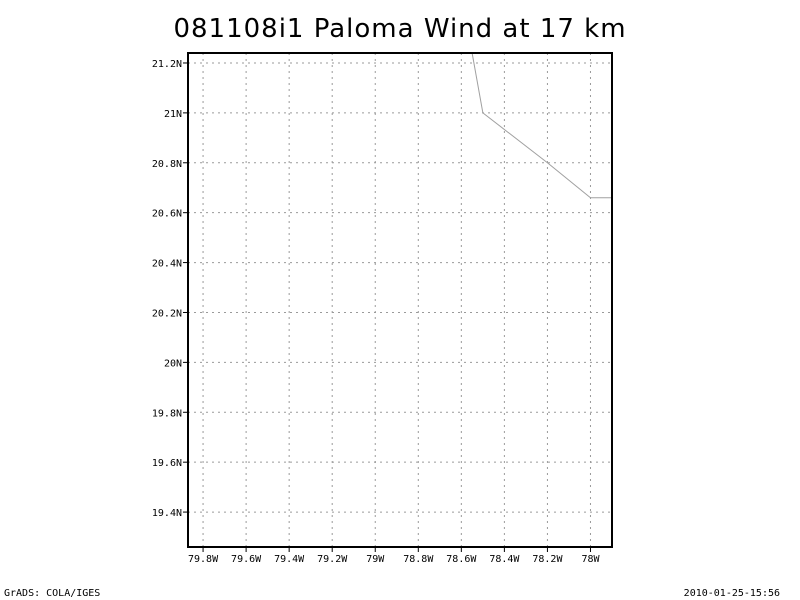 This screenshot has width=800, height=600. Describe the element at coordinates (332, 559) in the screenshot. I see `x-tick-label: 79.2W` at that location.